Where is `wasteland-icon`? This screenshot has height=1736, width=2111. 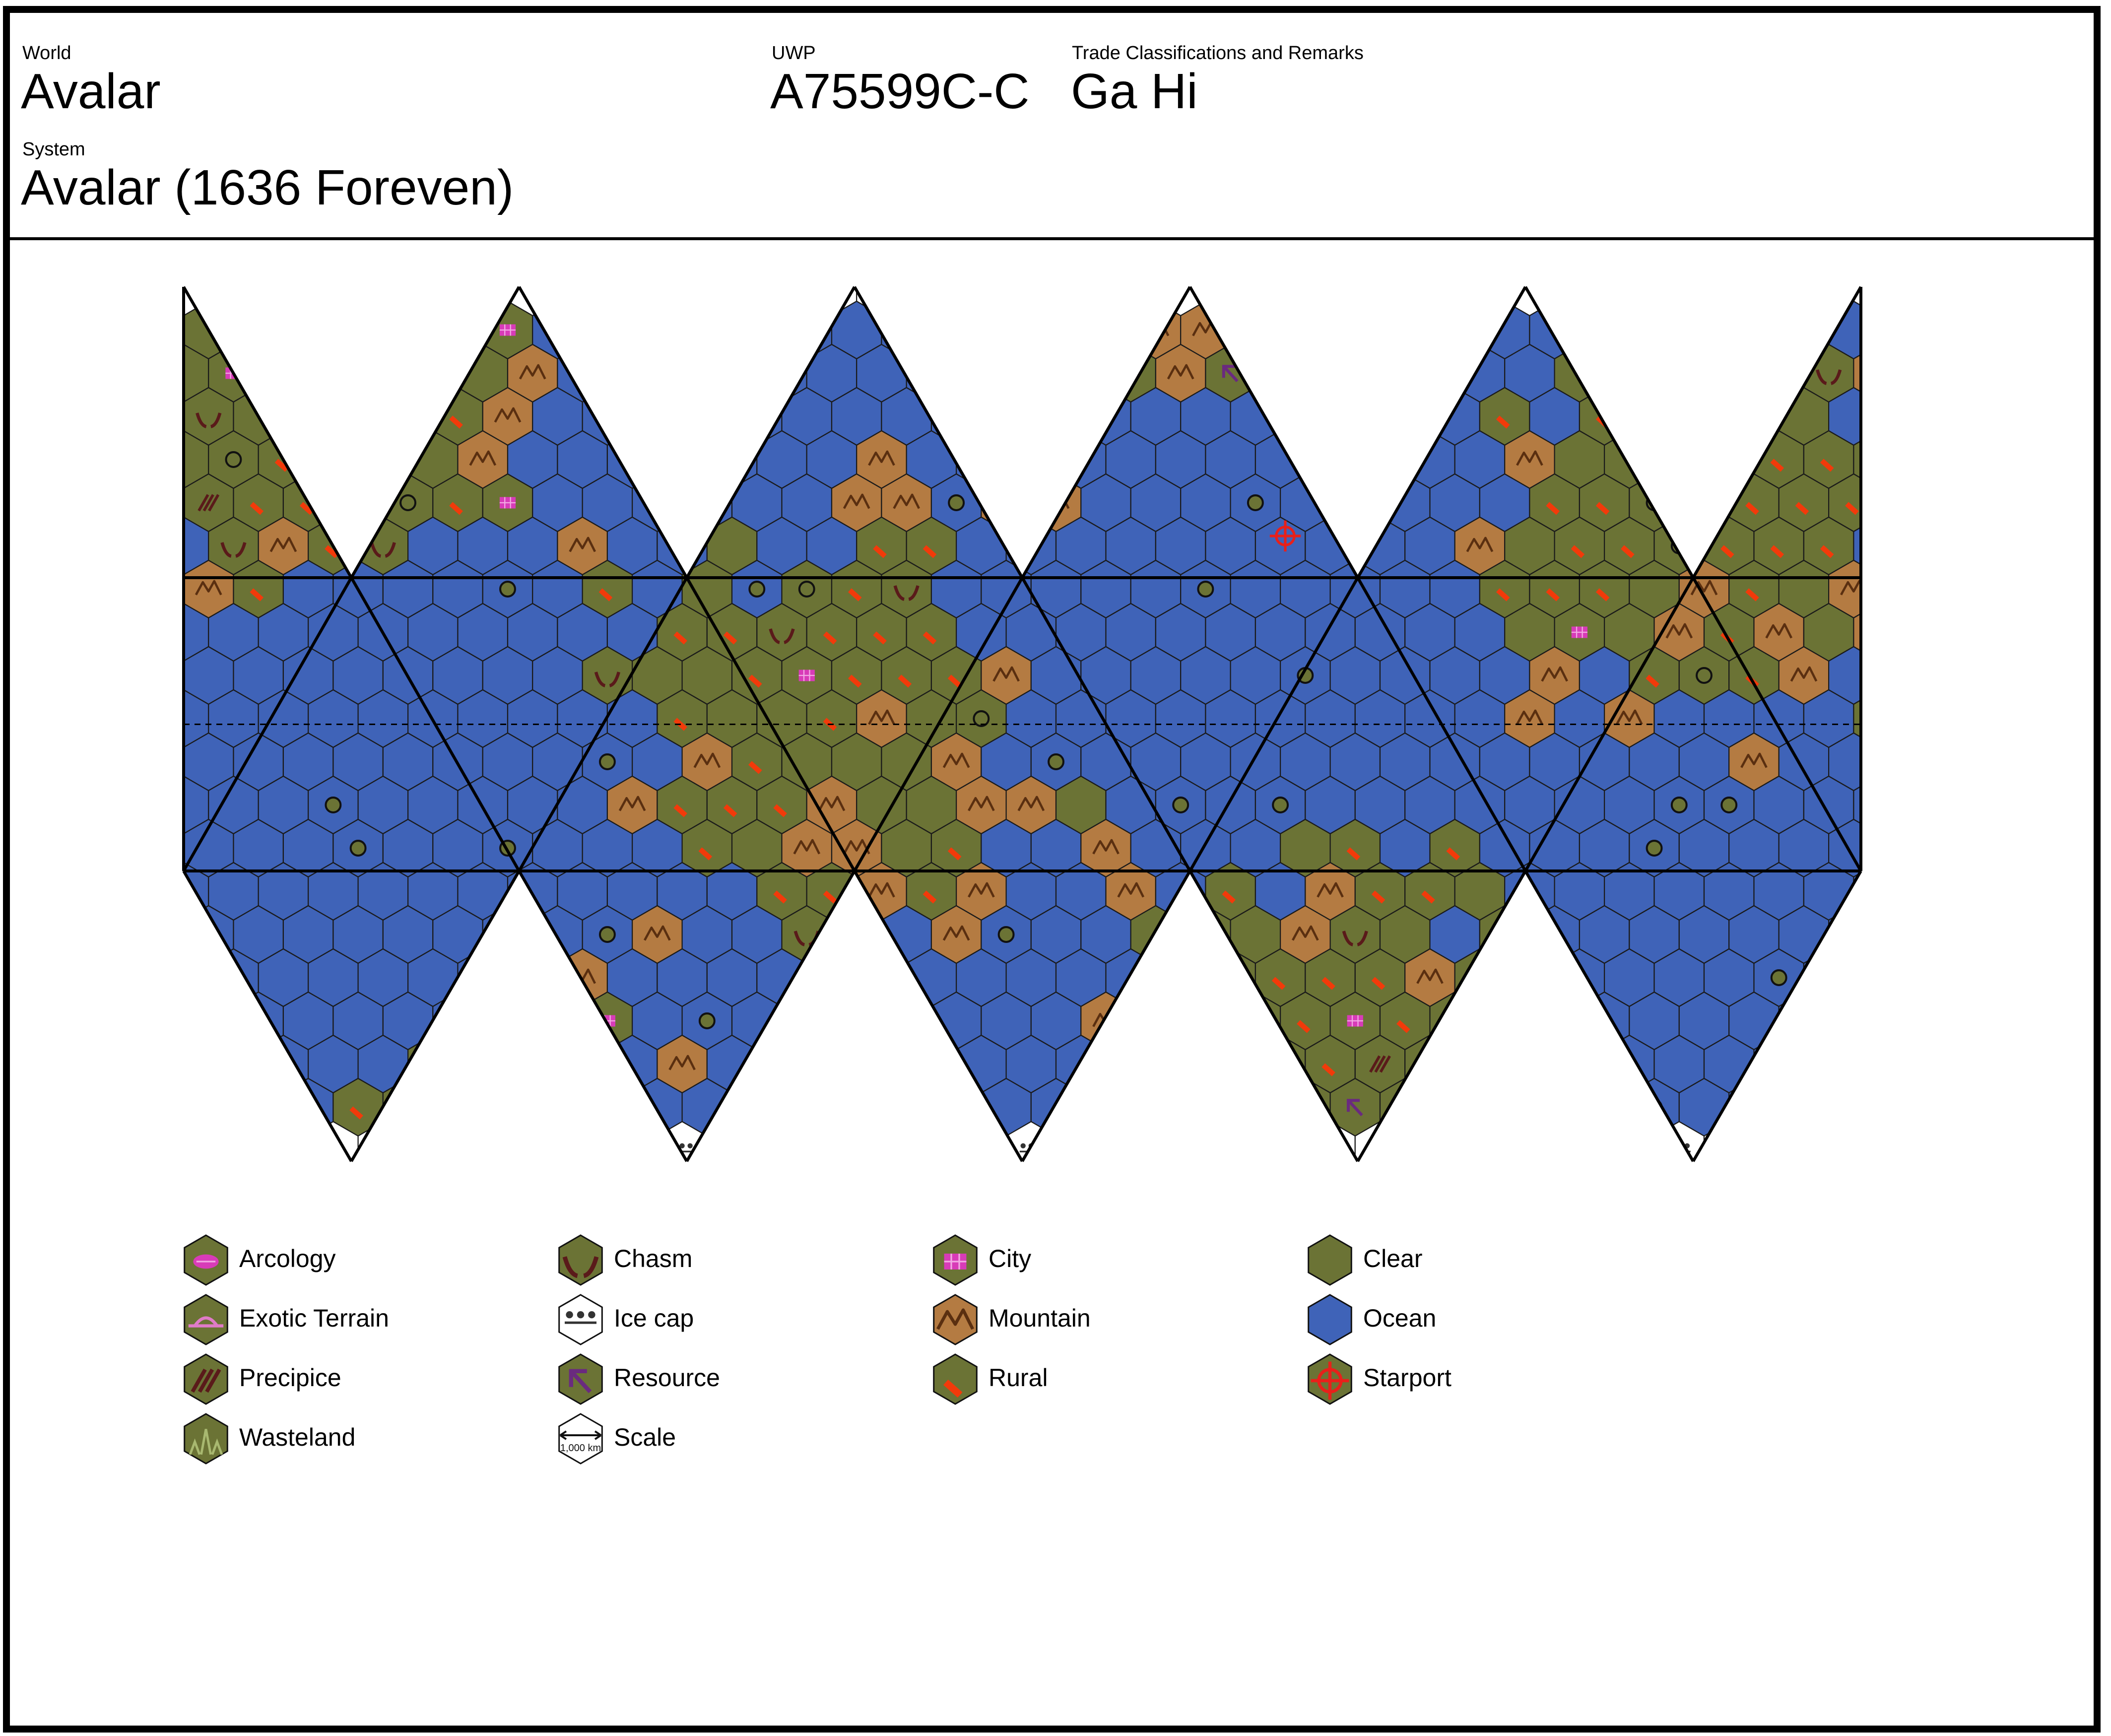 wasteland-icon is located at coordinates (206, 1439).